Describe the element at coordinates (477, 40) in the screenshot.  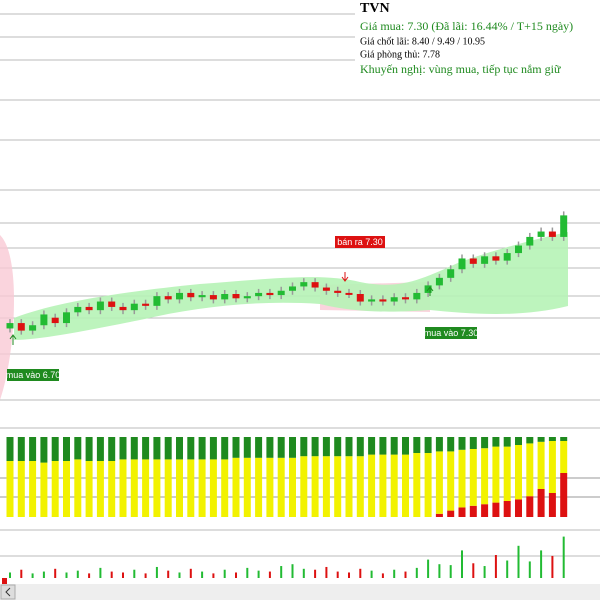
I see `info-box` at that location.